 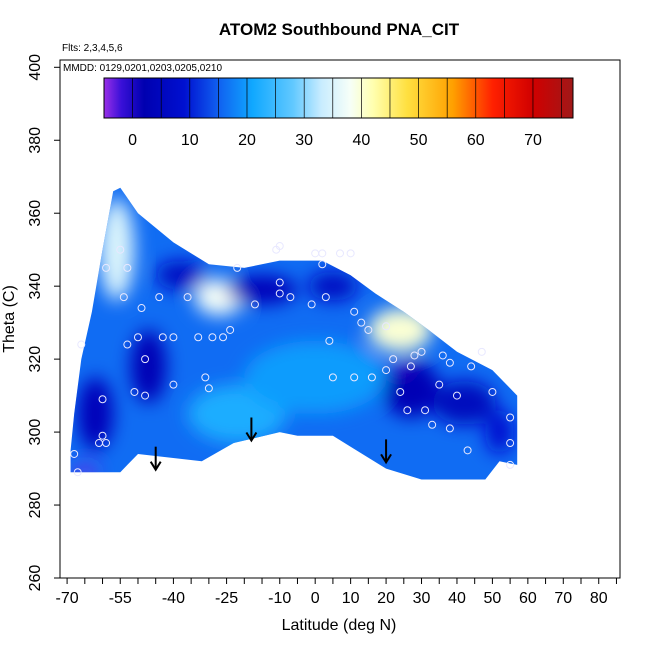 I want to click on colorbar-tick-label: 60, so click(x=476, y=140).